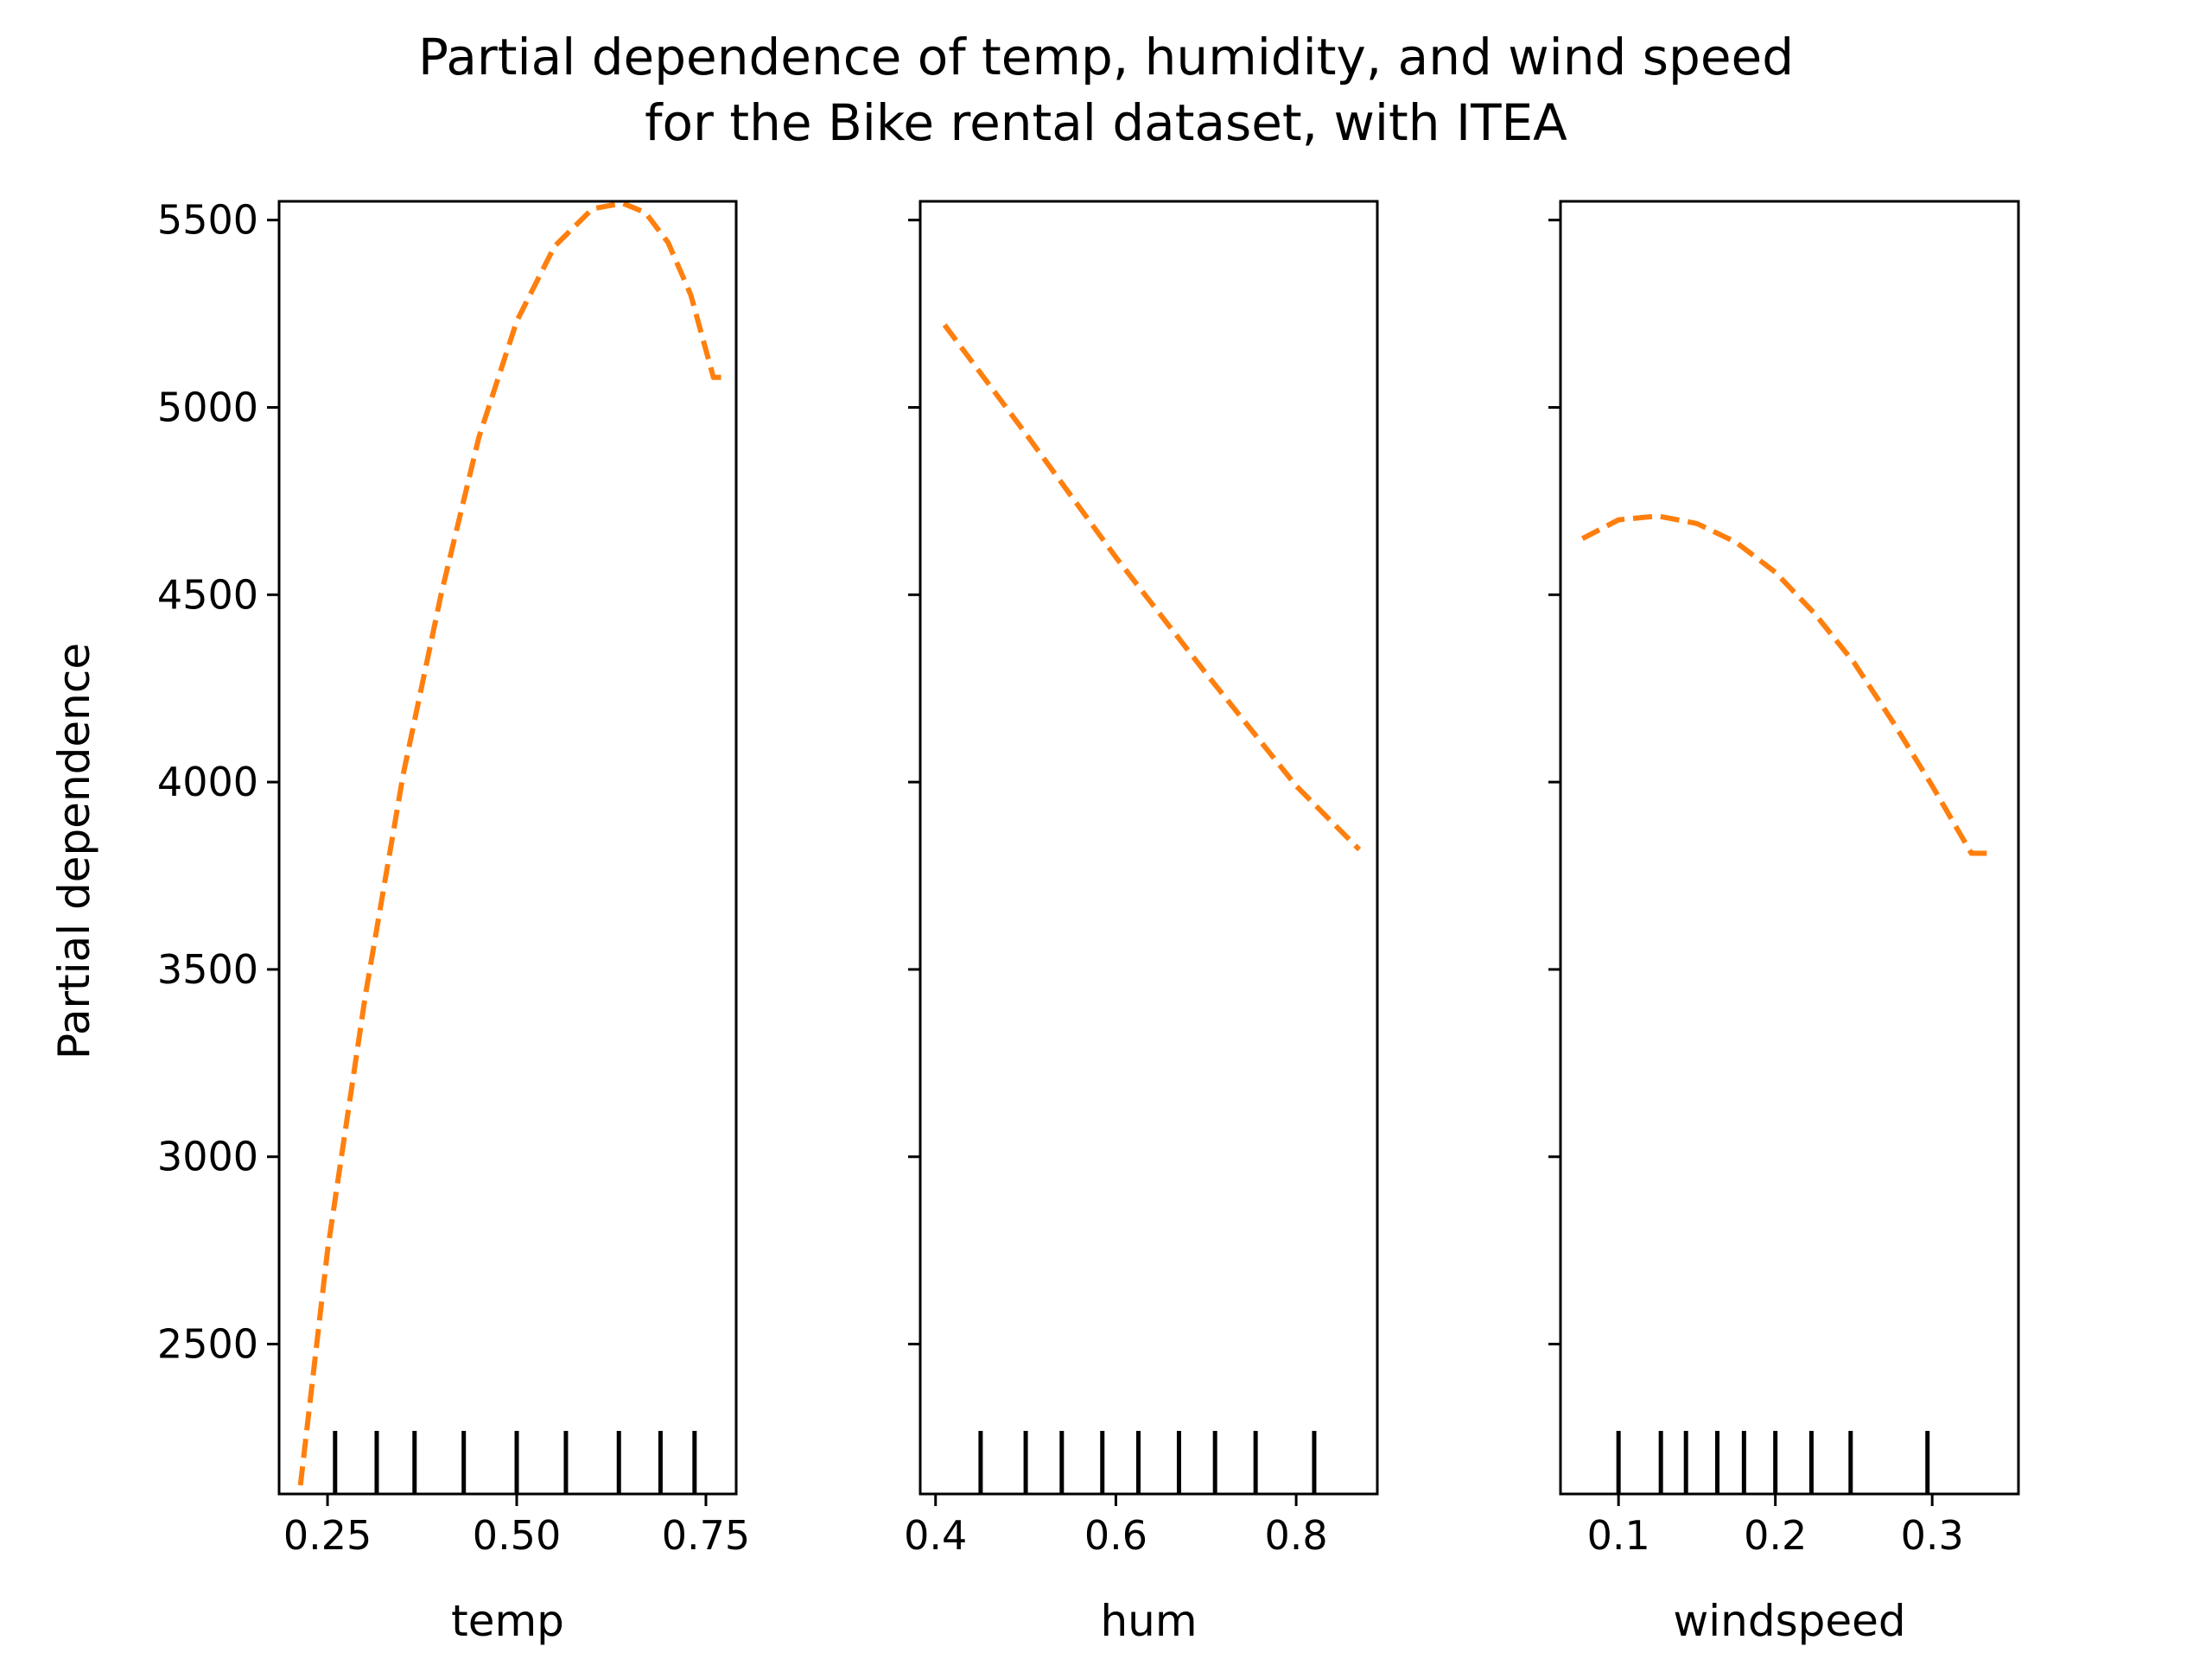  Describe the element at coordinates (1148, 1621) in the screenshot. I see `x-axis-label-hum: hum` at that location.